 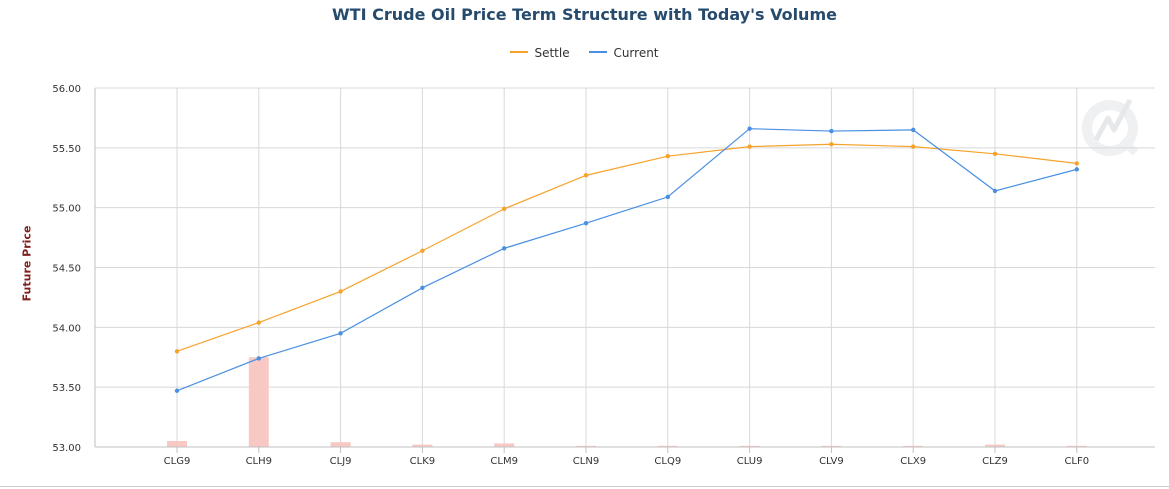 What do you see at coordinates (66, 328) in the screenshot?
I see `y-tick-label: 54.00` at bounding box center [66, 328].